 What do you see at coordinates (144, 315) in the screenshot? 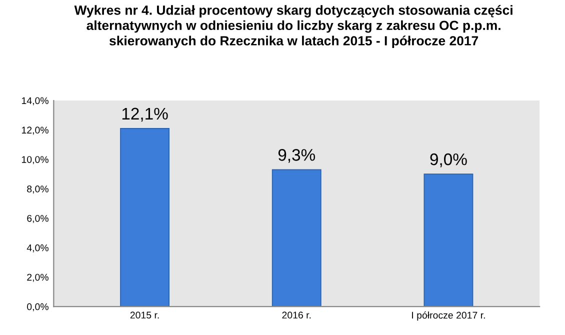
I see `x-tick-label: 2015 r.` at bounding box center [144, 315].